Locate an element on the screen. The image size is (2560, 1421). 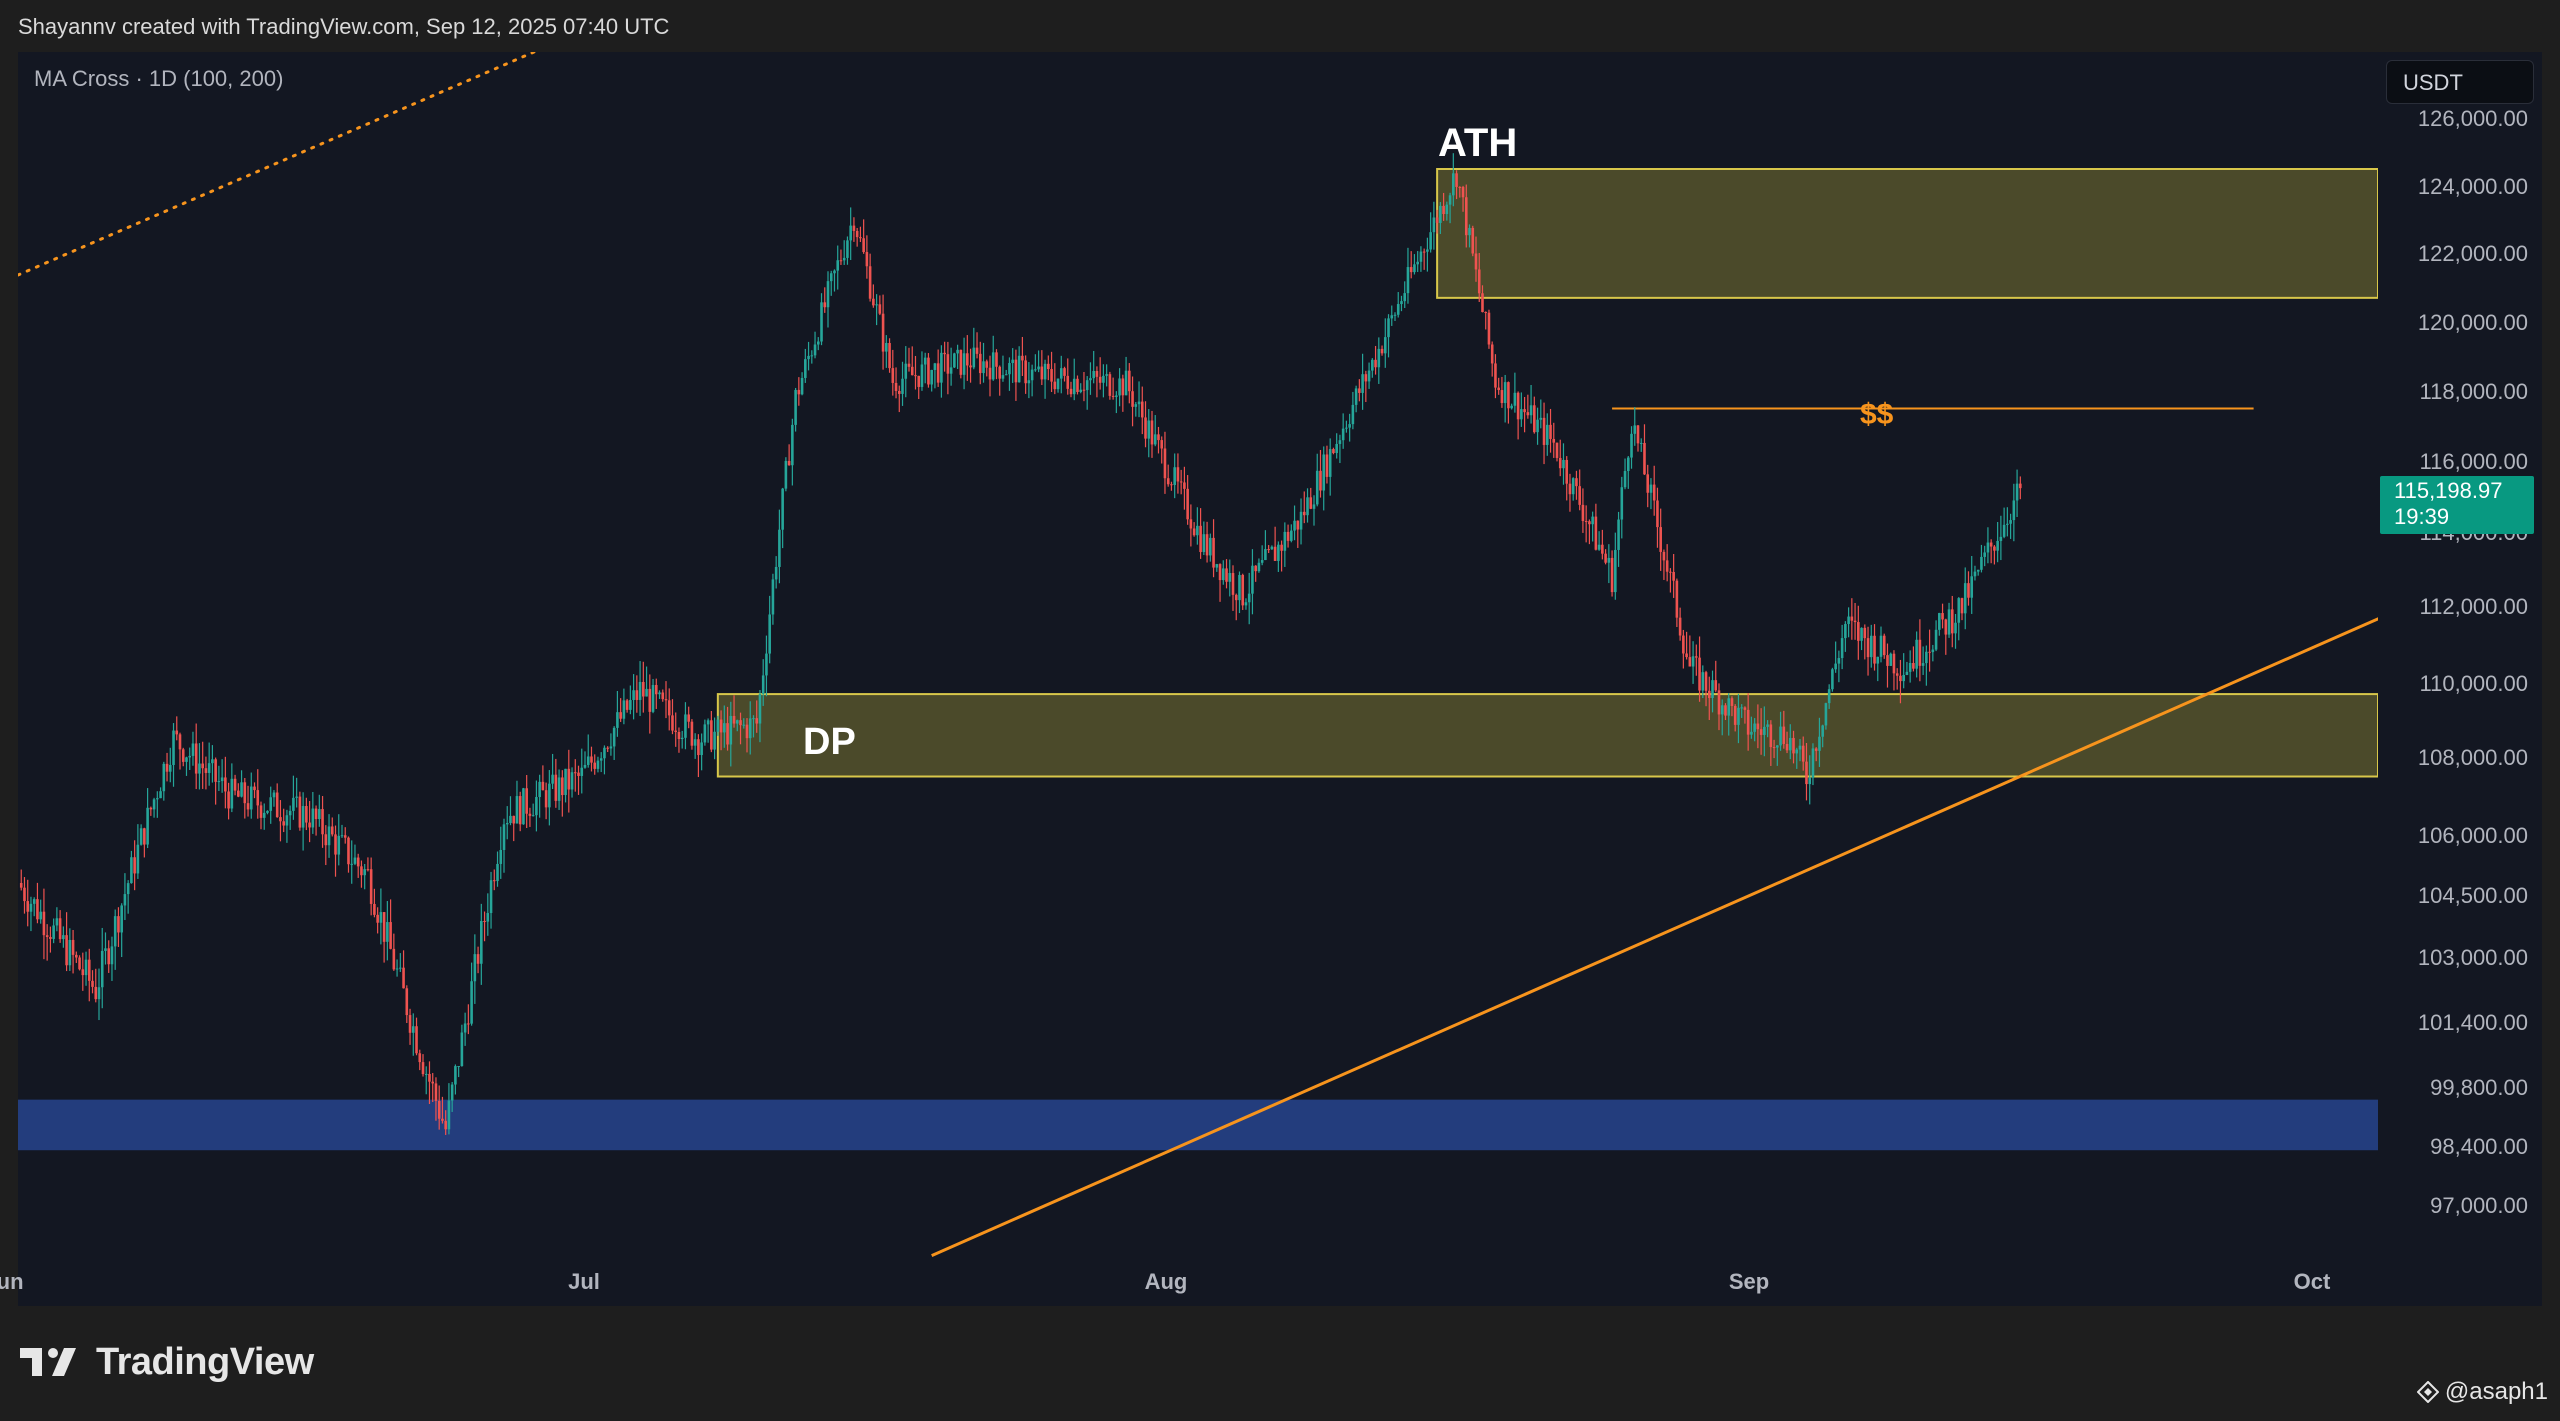
x-tick-label: Aug is located at coordinates (1166, 1281).